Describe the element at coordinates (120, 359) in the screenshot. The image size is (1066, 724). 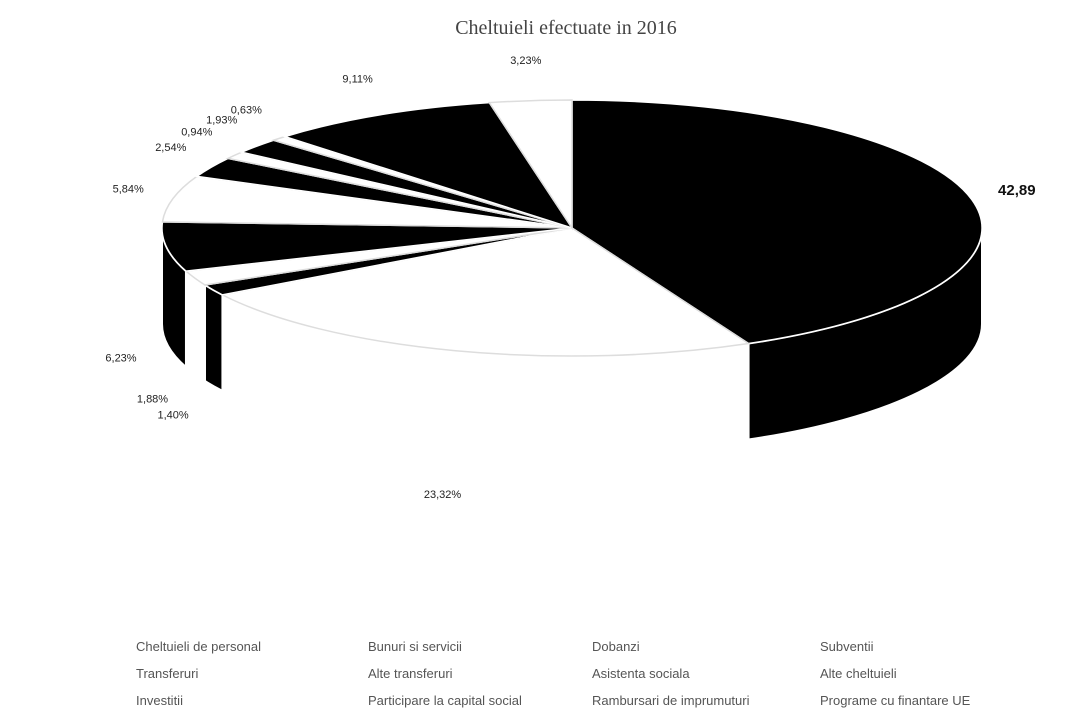
I see `slice-label-transferuri: 6,23%` at that location.